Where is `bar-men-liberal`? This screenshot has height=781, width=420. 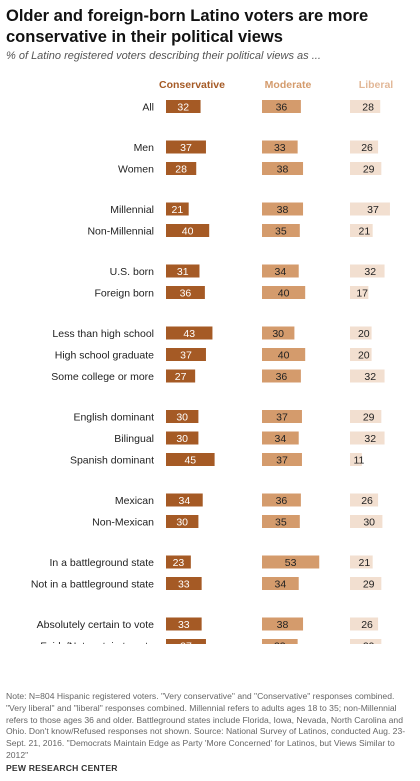
bar-men-liberal is located at coordinates (364, 147).